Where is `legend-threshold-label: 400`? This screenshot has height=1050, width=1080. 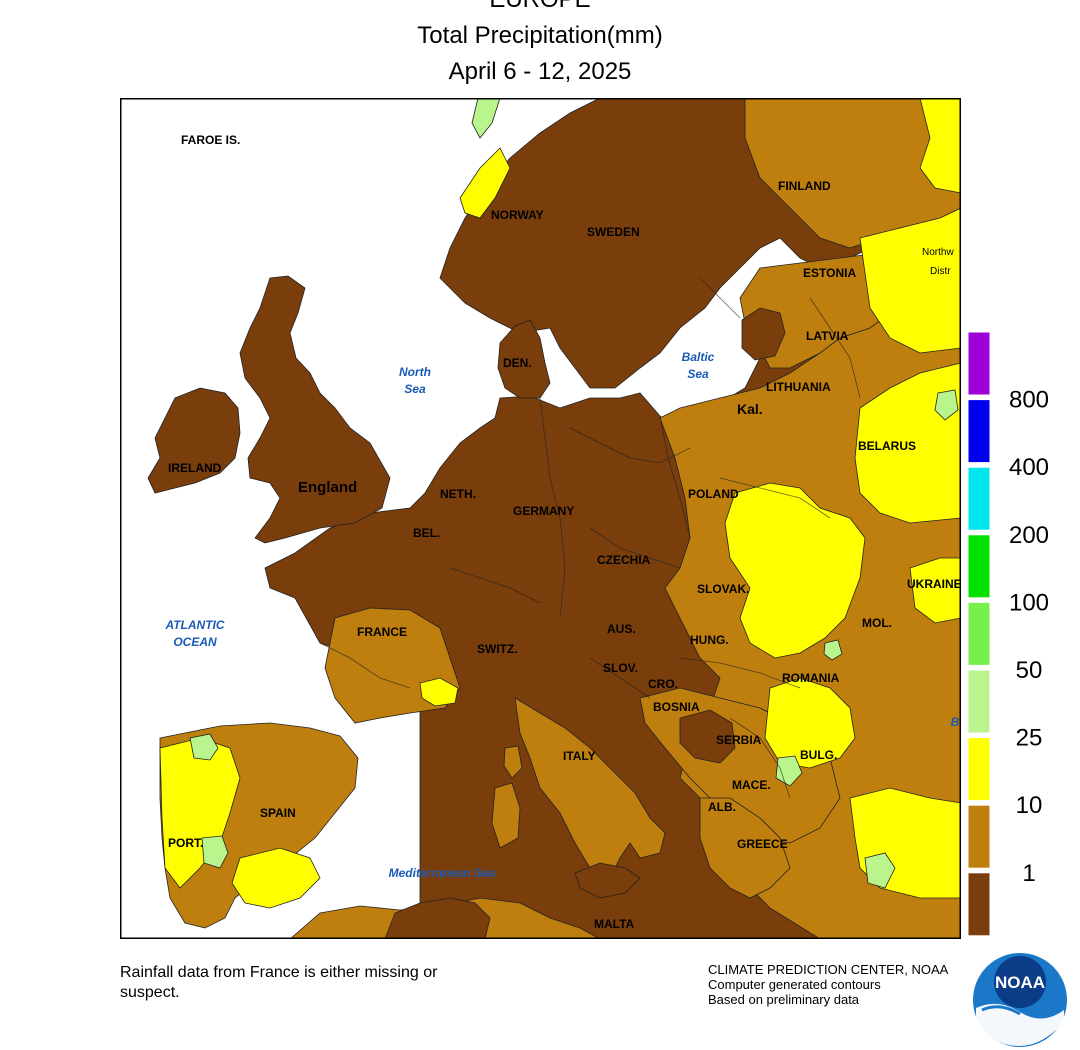 legend-threshold-label: 400 is located at coordinates (1029, 467).